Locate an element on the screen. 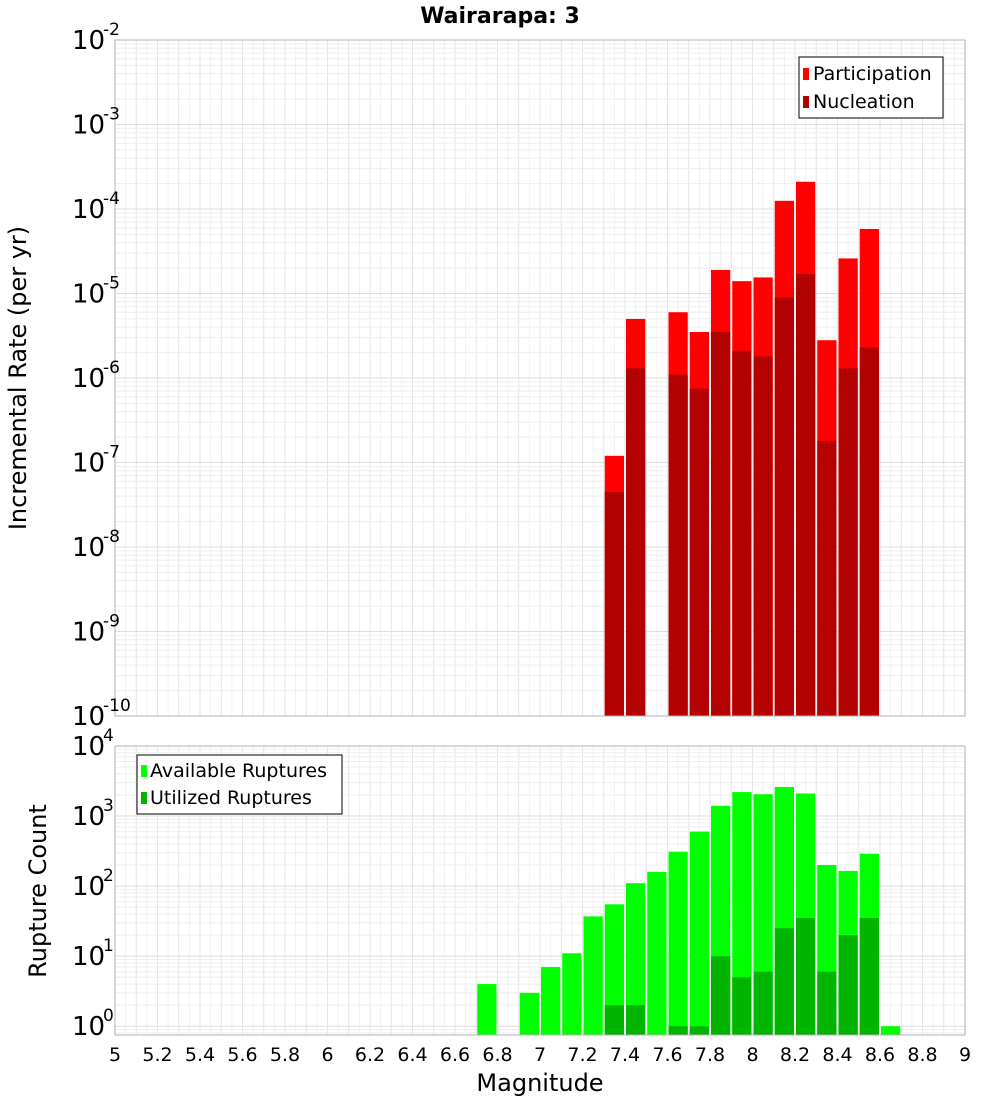 The height and width of the screenshot is (1100, 1000). rate-y-tick-label: 10⁻⁹ is located at coordinates (96, 630).